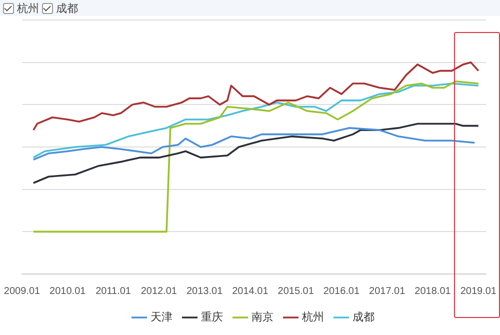  What do you see at coordinates (250, 291) in the screenshot?
I see `x-tick-label: 2014.01` at bounding box center [250, 291].